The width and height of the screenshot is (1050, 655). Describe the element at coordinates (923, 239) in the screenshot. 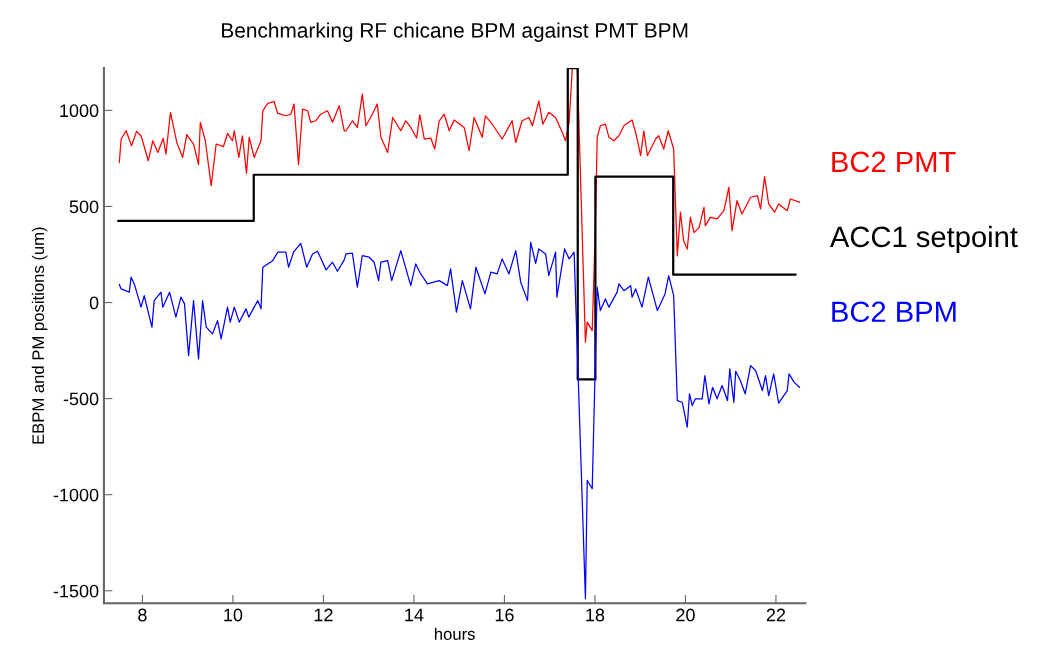

I see `series-label: ACC1 setpoint` at that location.